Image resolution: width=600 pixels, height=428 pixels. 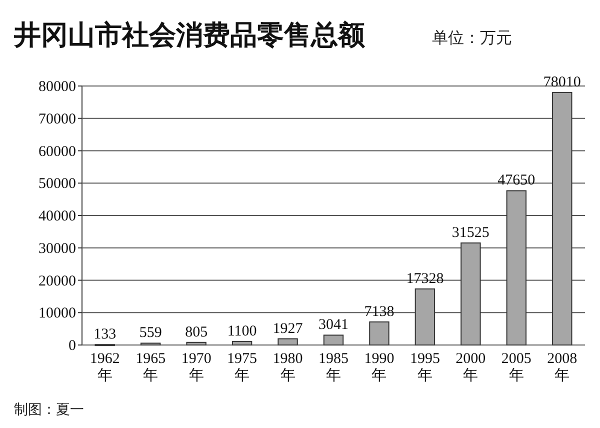 What do you see at coordinates (471, 367) in the screenshot?
I see `x-tick-label: 2000 年` at bounding box center [471, 367].